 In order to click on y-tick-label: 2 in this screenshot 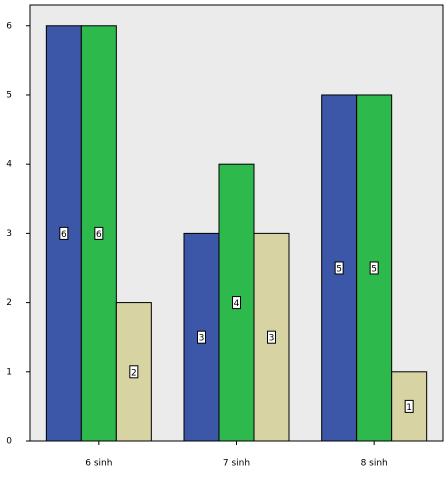, I will do `click(9, 303)`.